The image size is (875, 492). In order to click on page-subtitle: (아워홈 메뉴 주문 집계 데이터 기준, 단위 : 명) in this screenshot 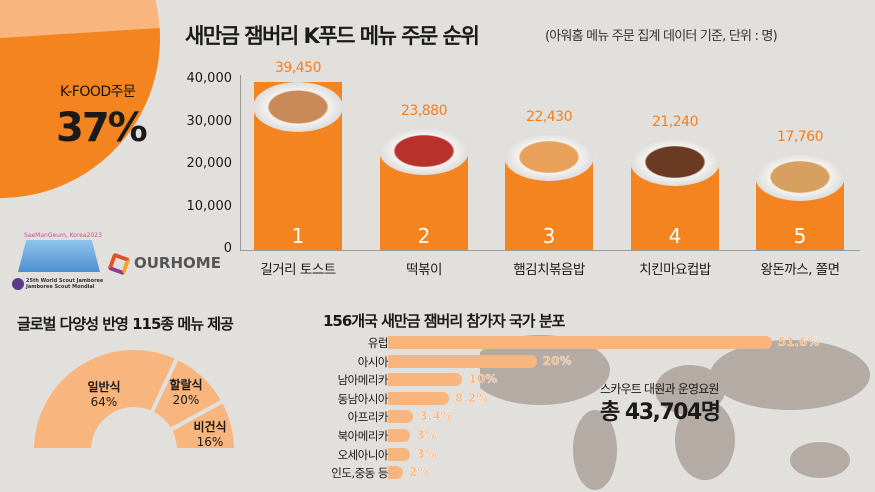, I will do `click(661, 36)`.